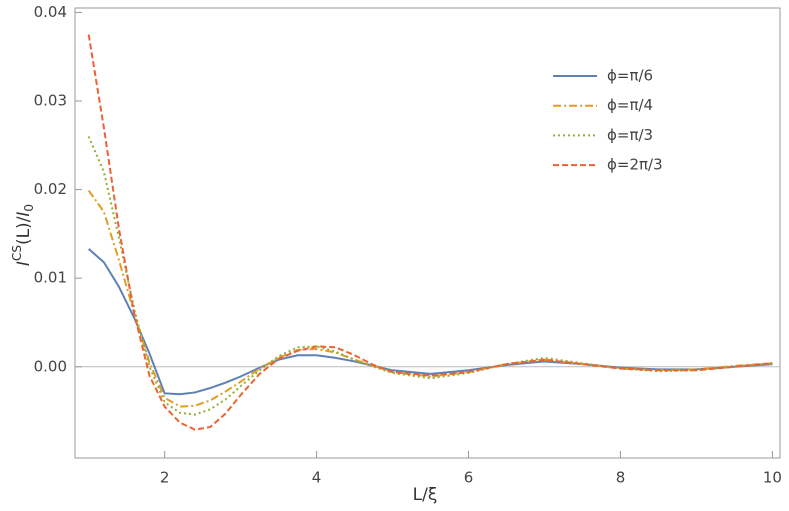 The width and height of the screenshot is (789, 511). Describe the element at coordinates (469, 478) in the screenshot. I see `x-tick-label: 6` at that location.